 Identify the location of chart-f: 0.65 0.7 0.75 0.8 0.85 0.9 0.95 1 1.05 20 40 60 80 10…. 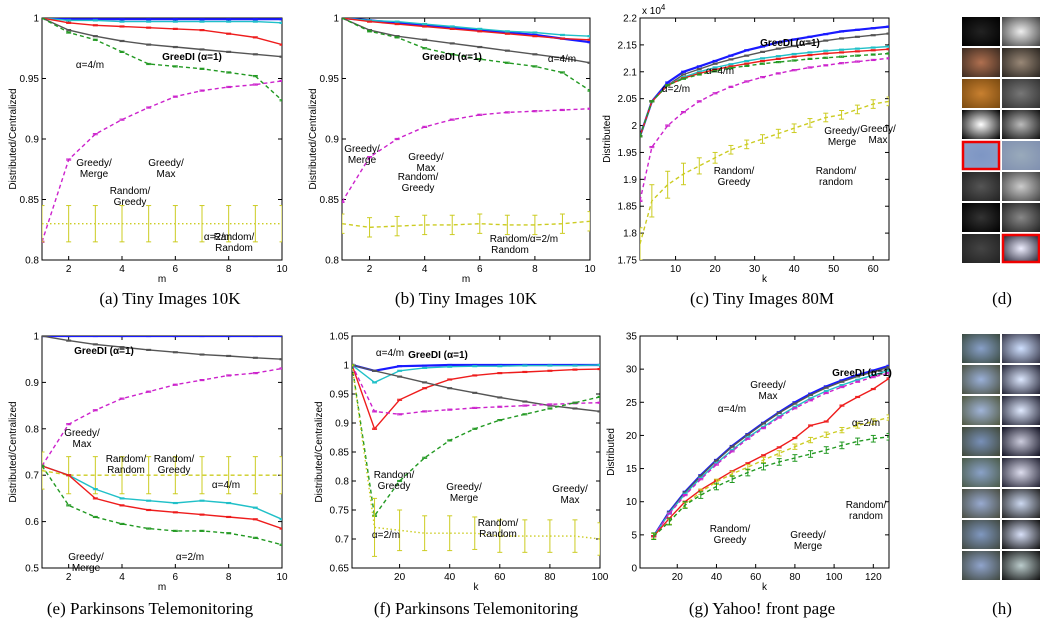
(461, 475).